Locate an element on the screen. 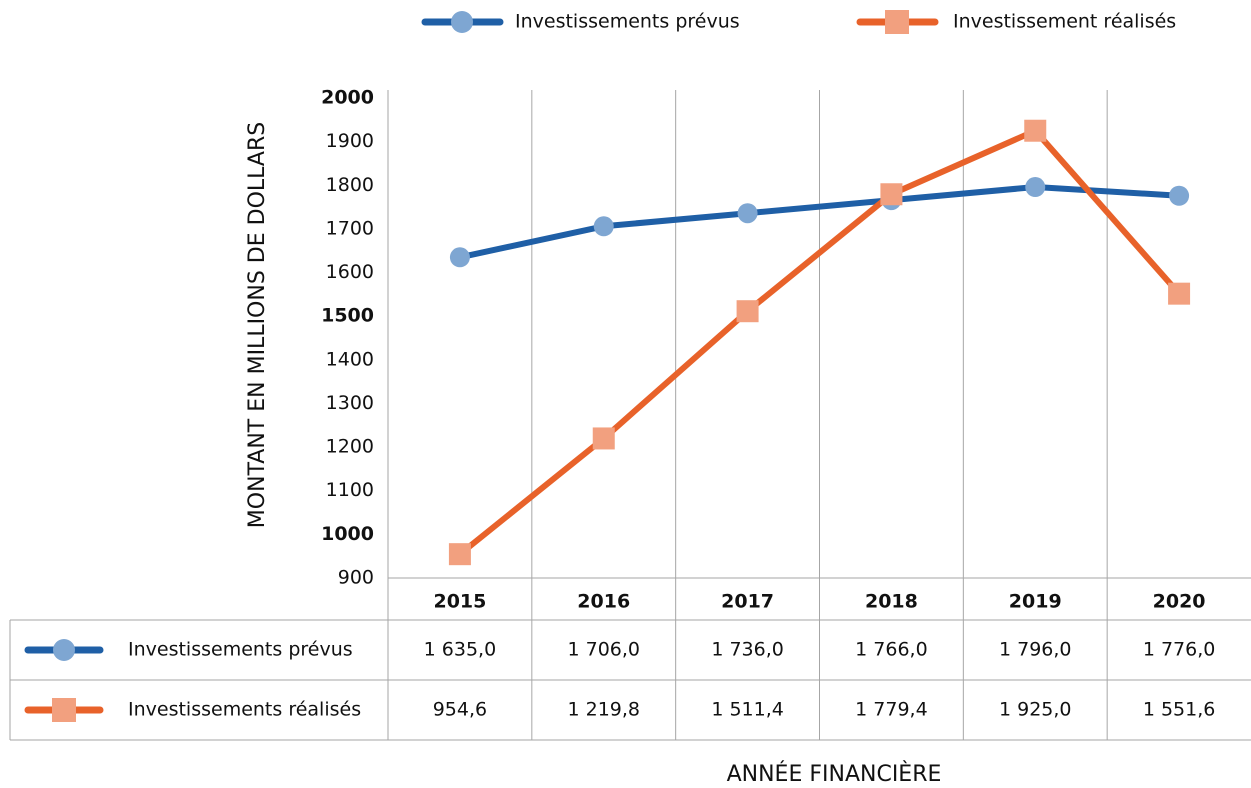 This screenshot has height=788, width=1251. table-value: 1 551,6 is located at coordinates (1179, 710).